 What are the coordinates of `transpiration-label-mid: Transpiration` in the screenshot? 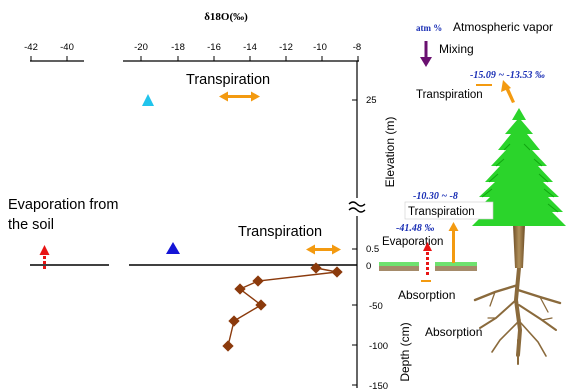 It's located at (280, 232).